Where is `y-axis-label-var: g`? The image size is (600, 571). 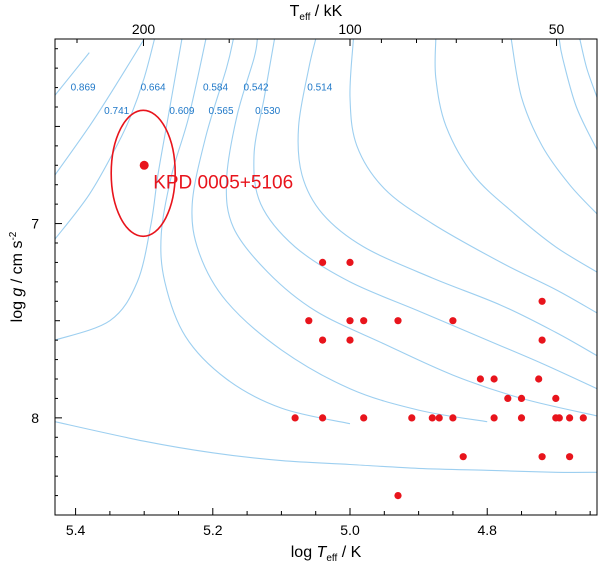
y-axis-label-var: g is located at coordinates (17, 292).